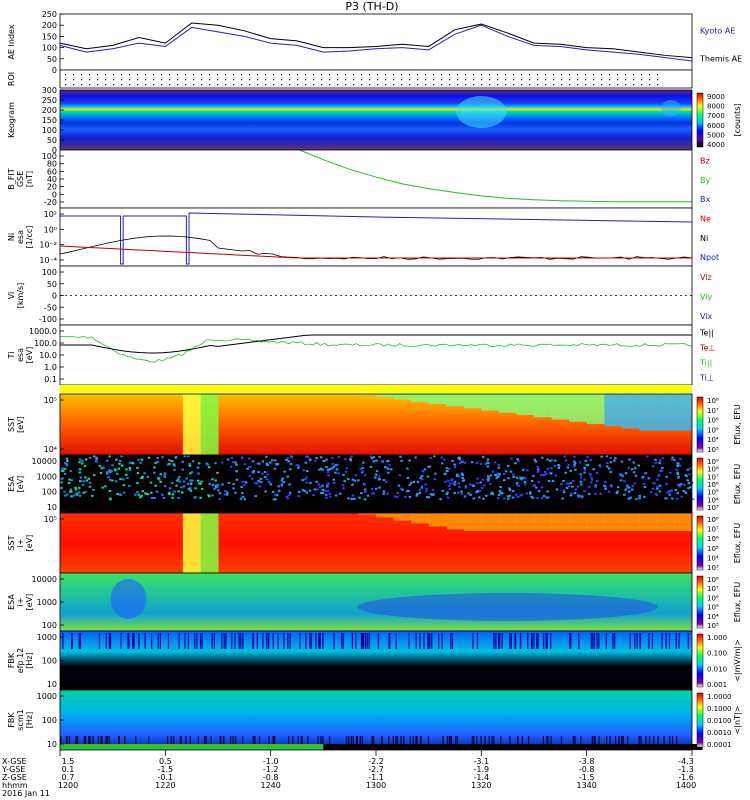 The width and height of the screenshot is (750, 800). Describe the element at coordinates (719, 733) in the screenshot. I see `colorbar-tick-label: 0.0010` at that location.